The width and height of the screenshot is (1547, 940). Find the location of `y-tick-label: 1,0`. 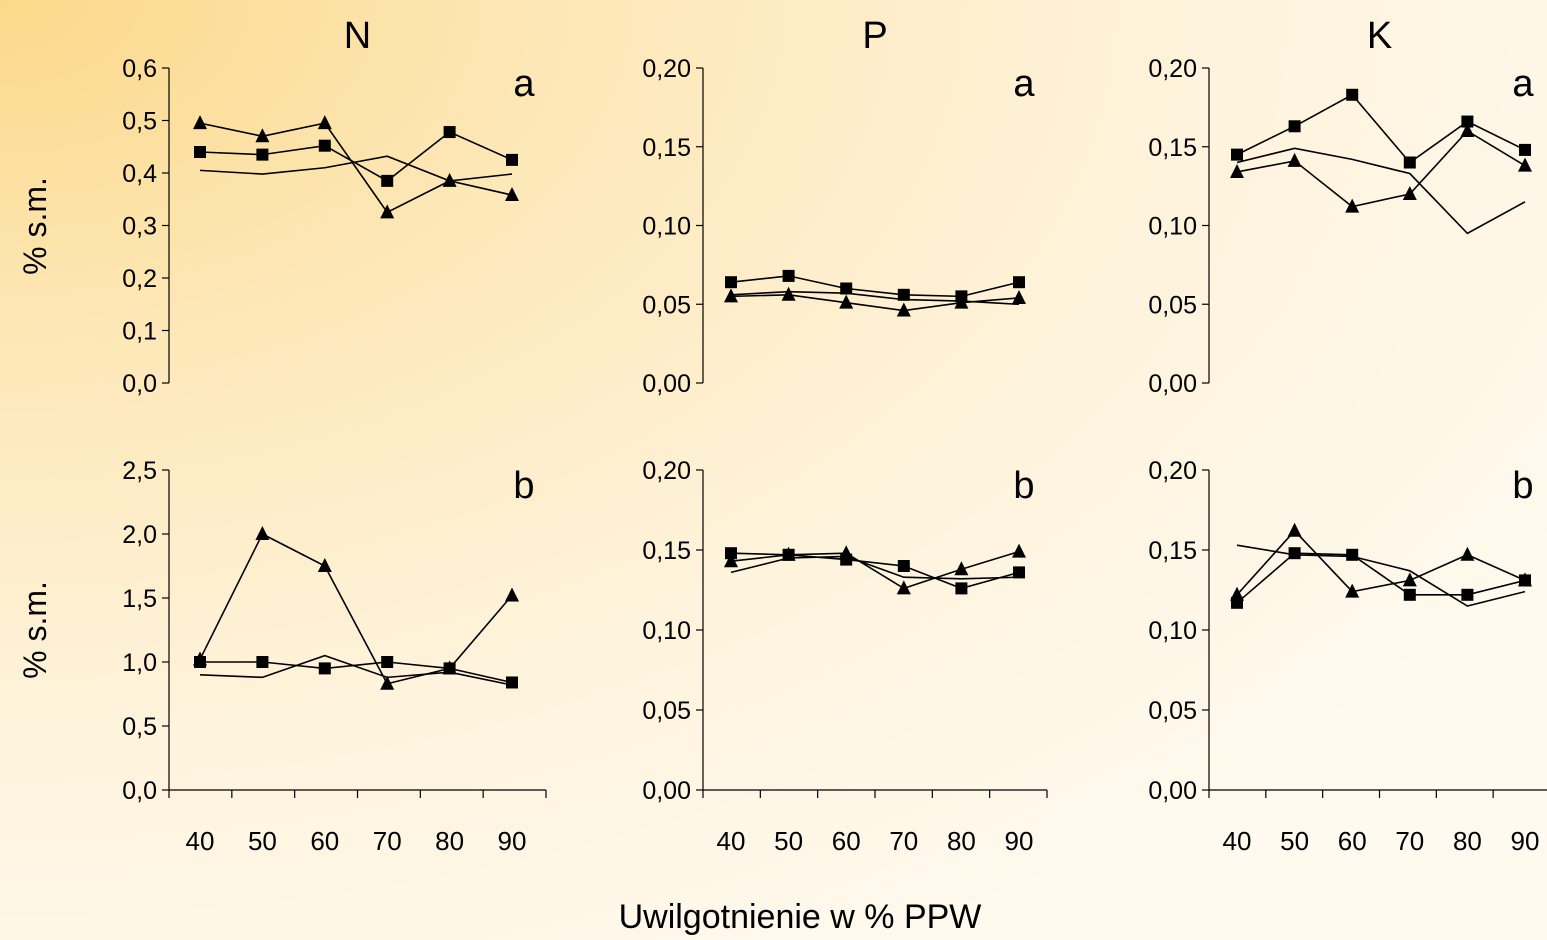

y-tick-label: 1,0 is located at coordinates (139, 663).